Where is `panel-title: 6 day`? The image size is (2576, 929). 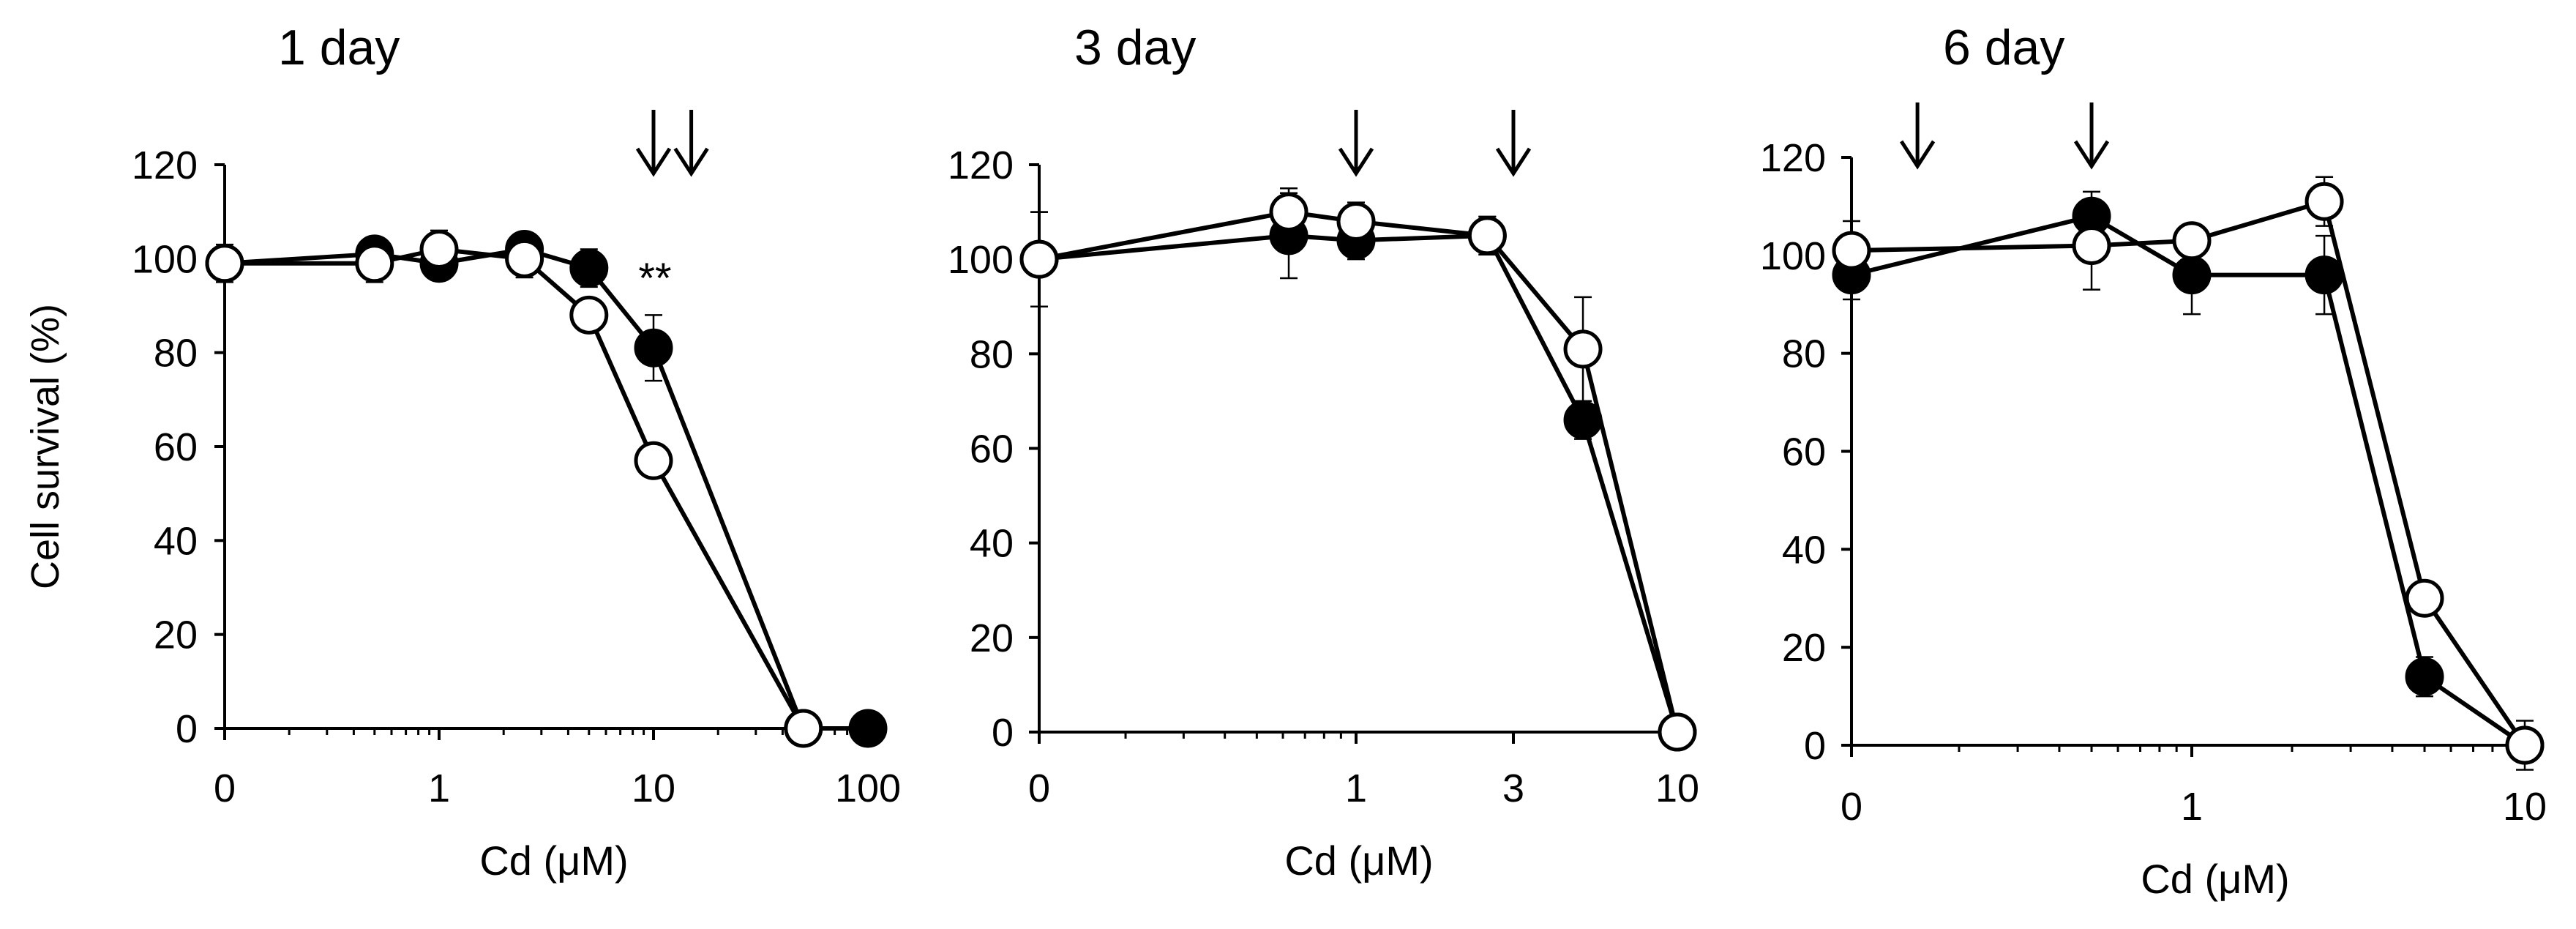
panel-title: 6 day is located at coordinates (2003, 47).